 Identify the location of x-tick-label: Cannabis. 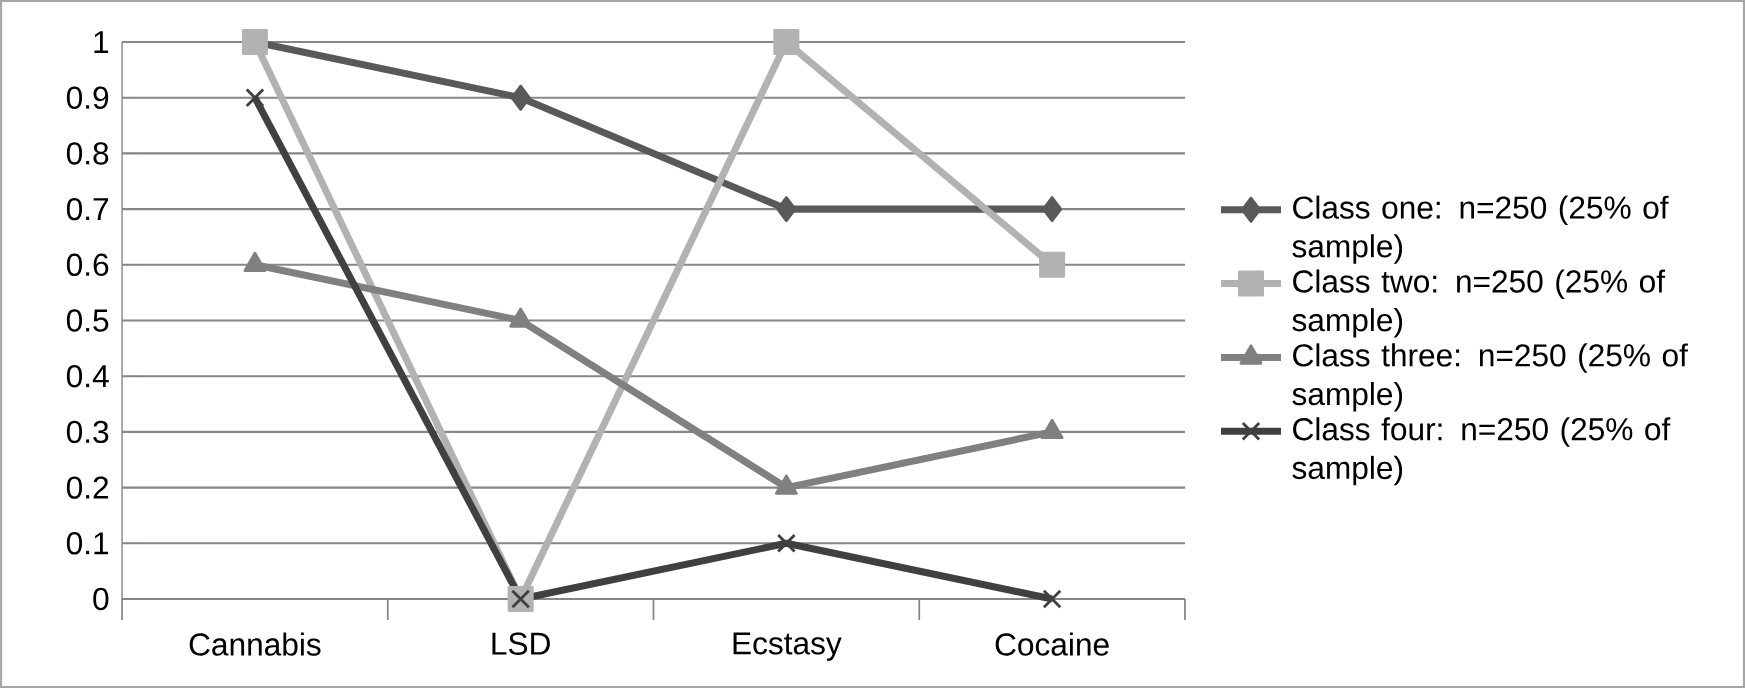
(255, 644).